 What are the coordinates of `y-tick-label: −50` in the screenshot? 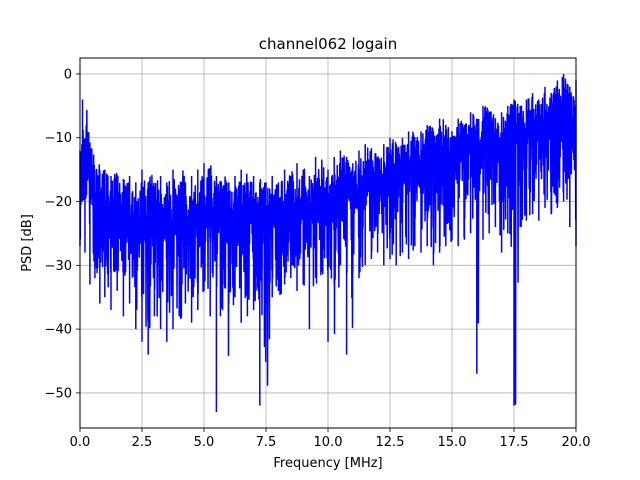 It's located at (58, 393).